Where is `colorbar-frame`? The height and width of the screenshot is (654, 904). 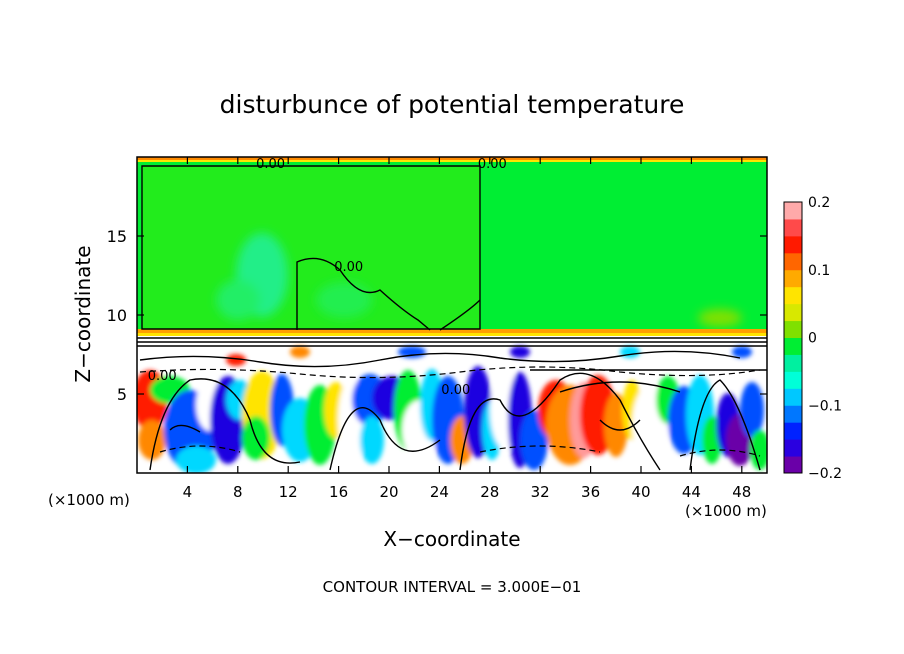
colorbar-frame is located at coordinates (793, 337).